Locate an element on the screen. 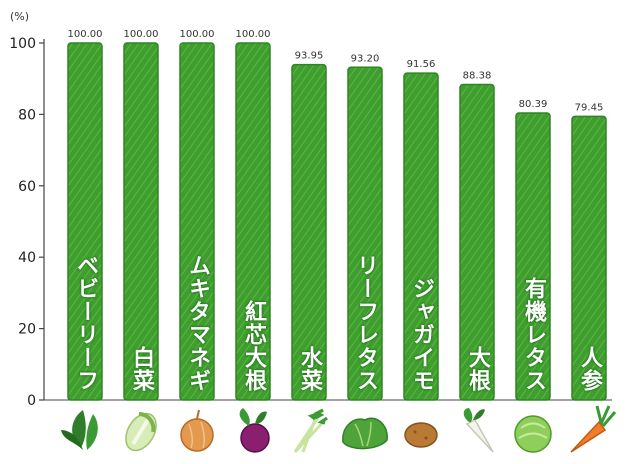 This screenshot has height=464, width=631. category-label: ムキタマネギ is located at coordinates (197, 323).